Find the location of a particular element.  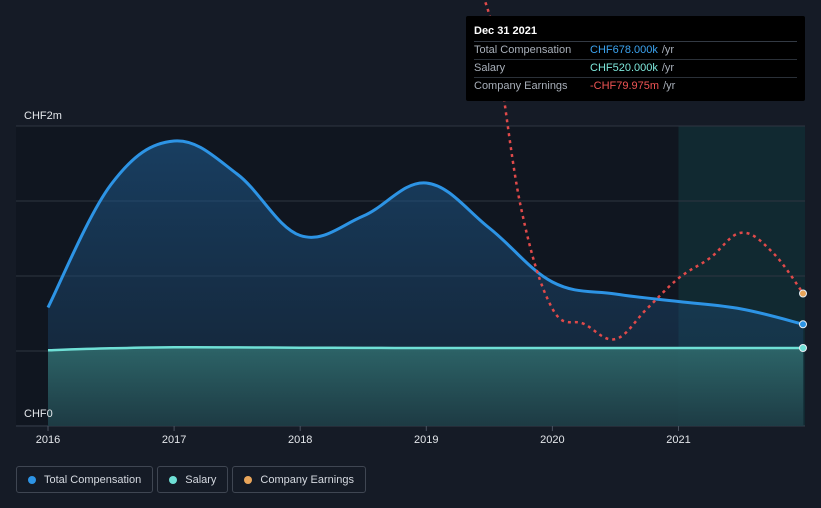

end-markers is located at coordinates (803, 320).